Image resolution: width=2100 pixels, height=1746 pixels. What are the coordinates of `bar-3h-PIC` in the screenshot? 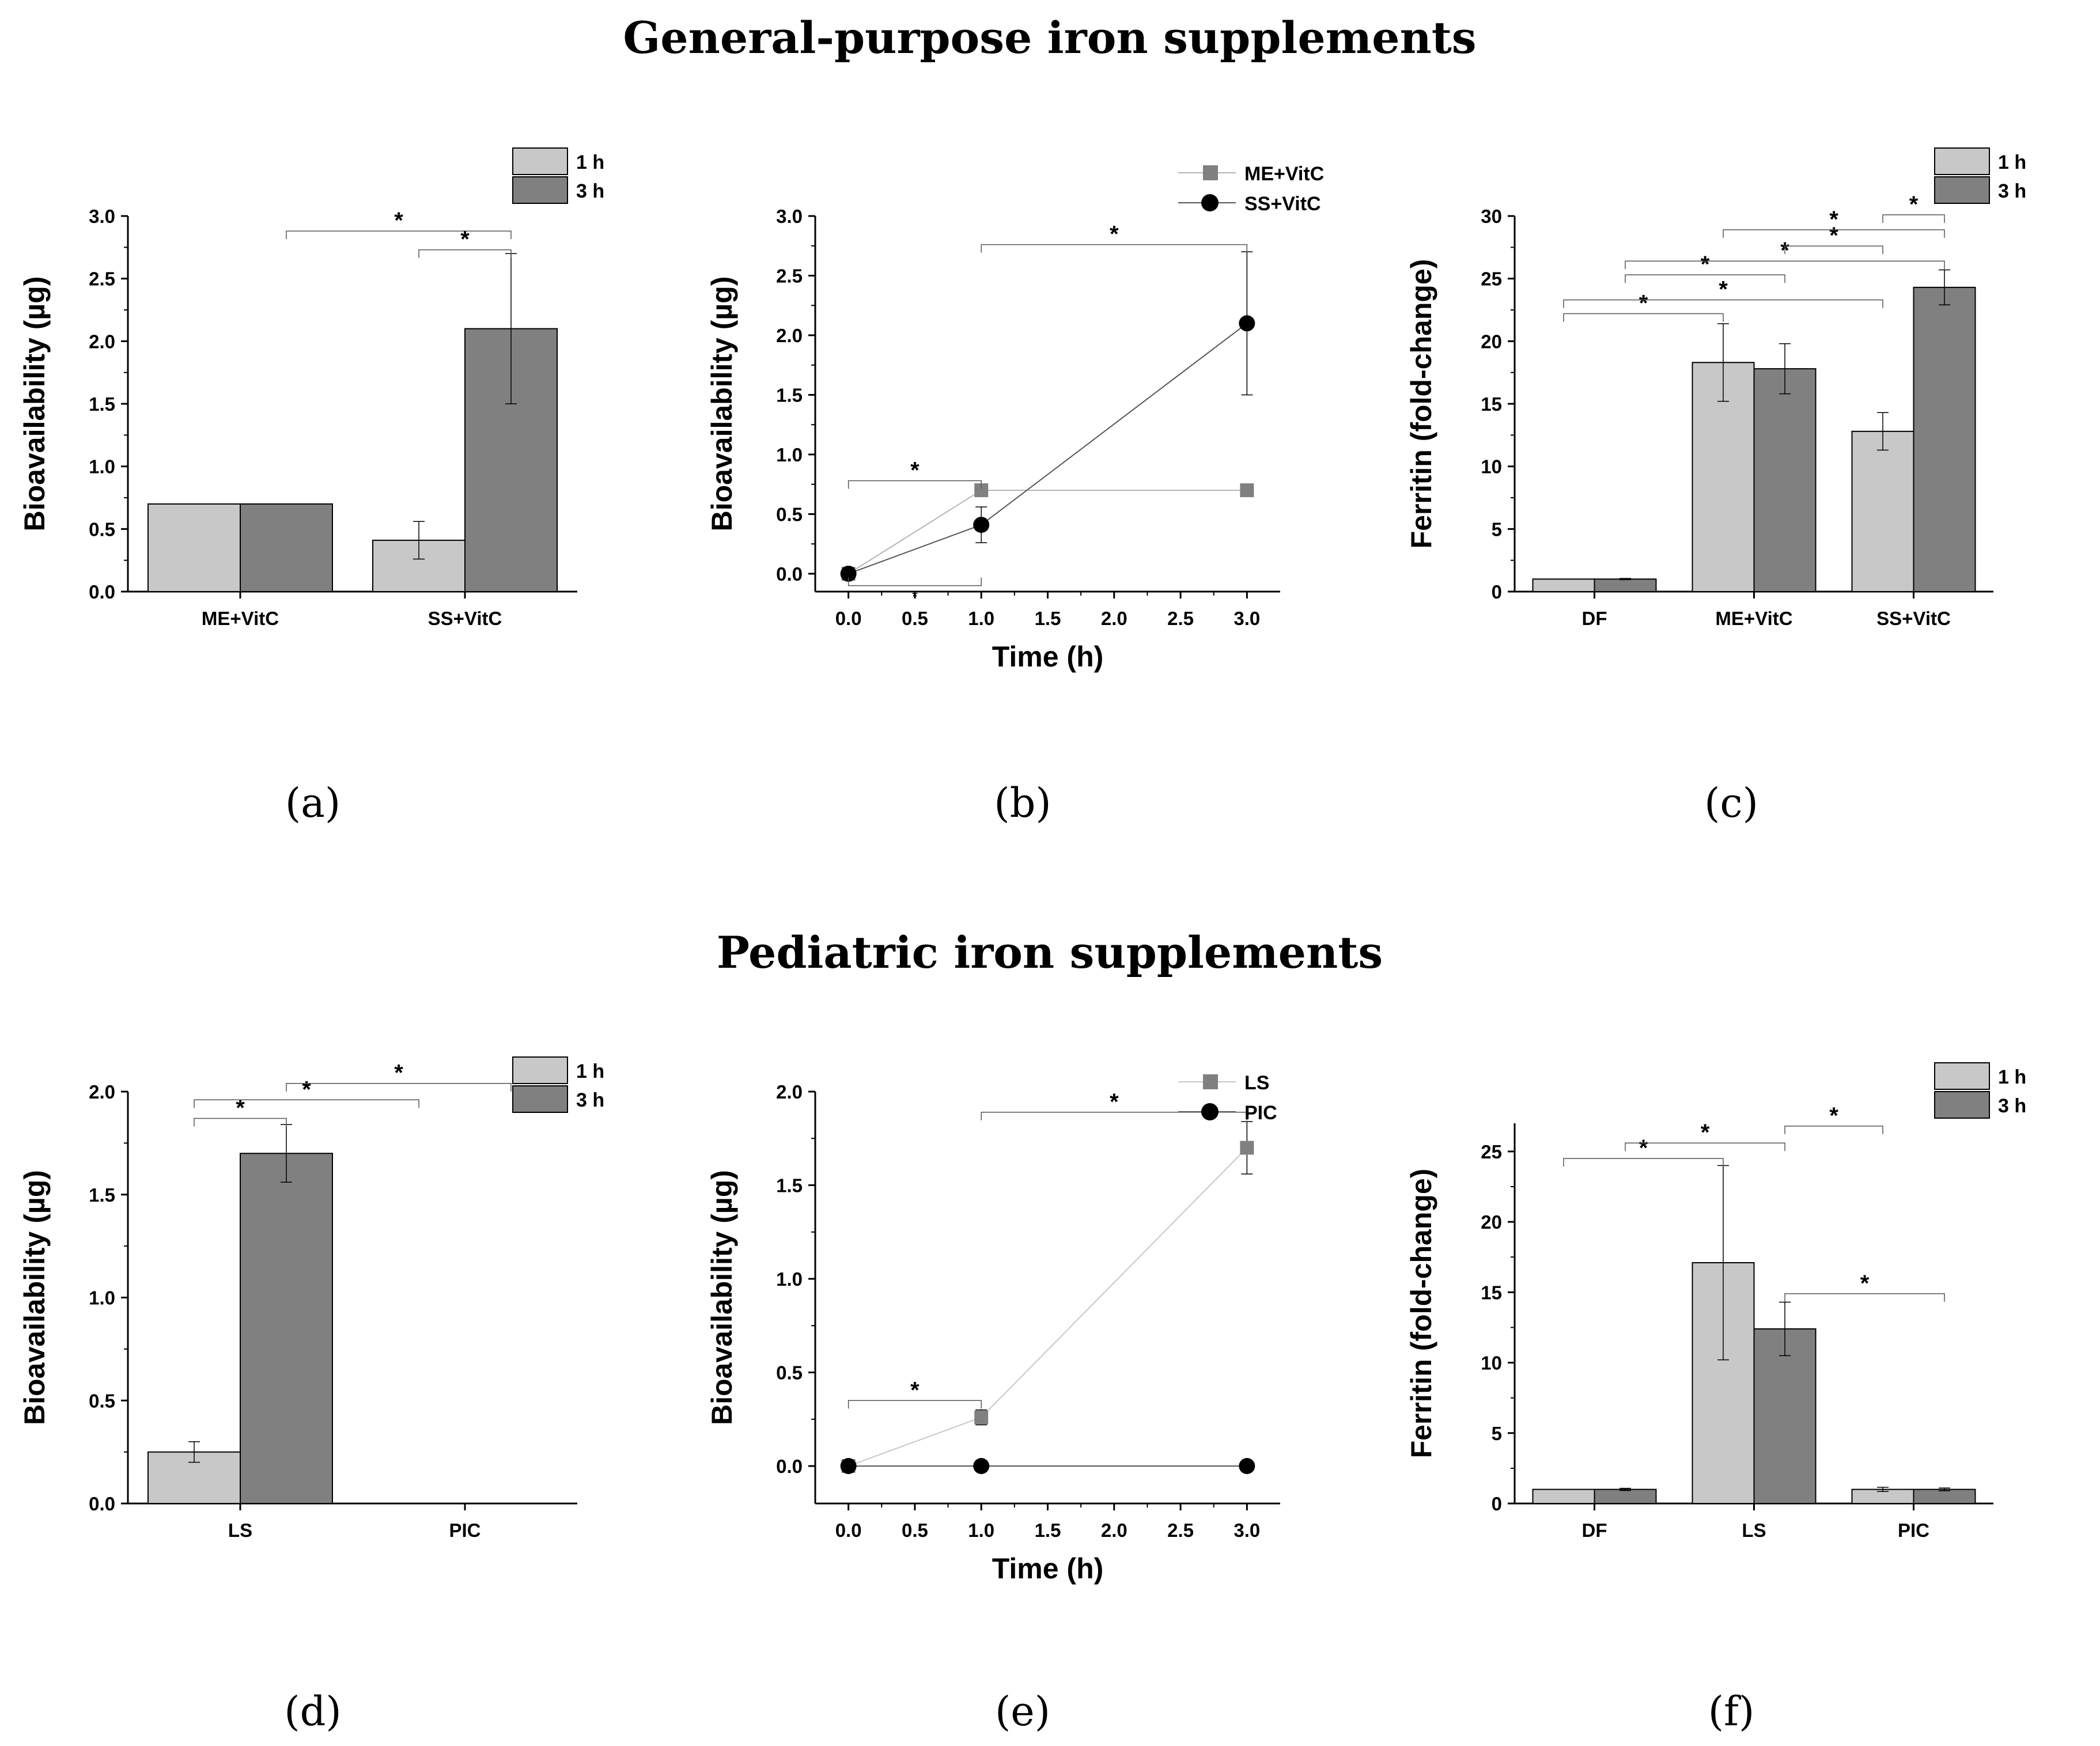 It's located at (1945, 1497).